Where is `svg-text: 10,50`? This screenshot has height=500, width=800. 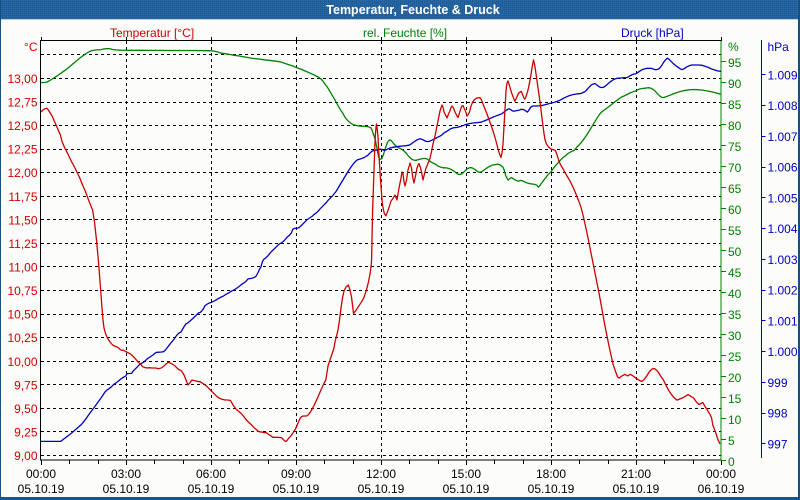
svg-text: 10,50 is located at coordinates (22, 315).